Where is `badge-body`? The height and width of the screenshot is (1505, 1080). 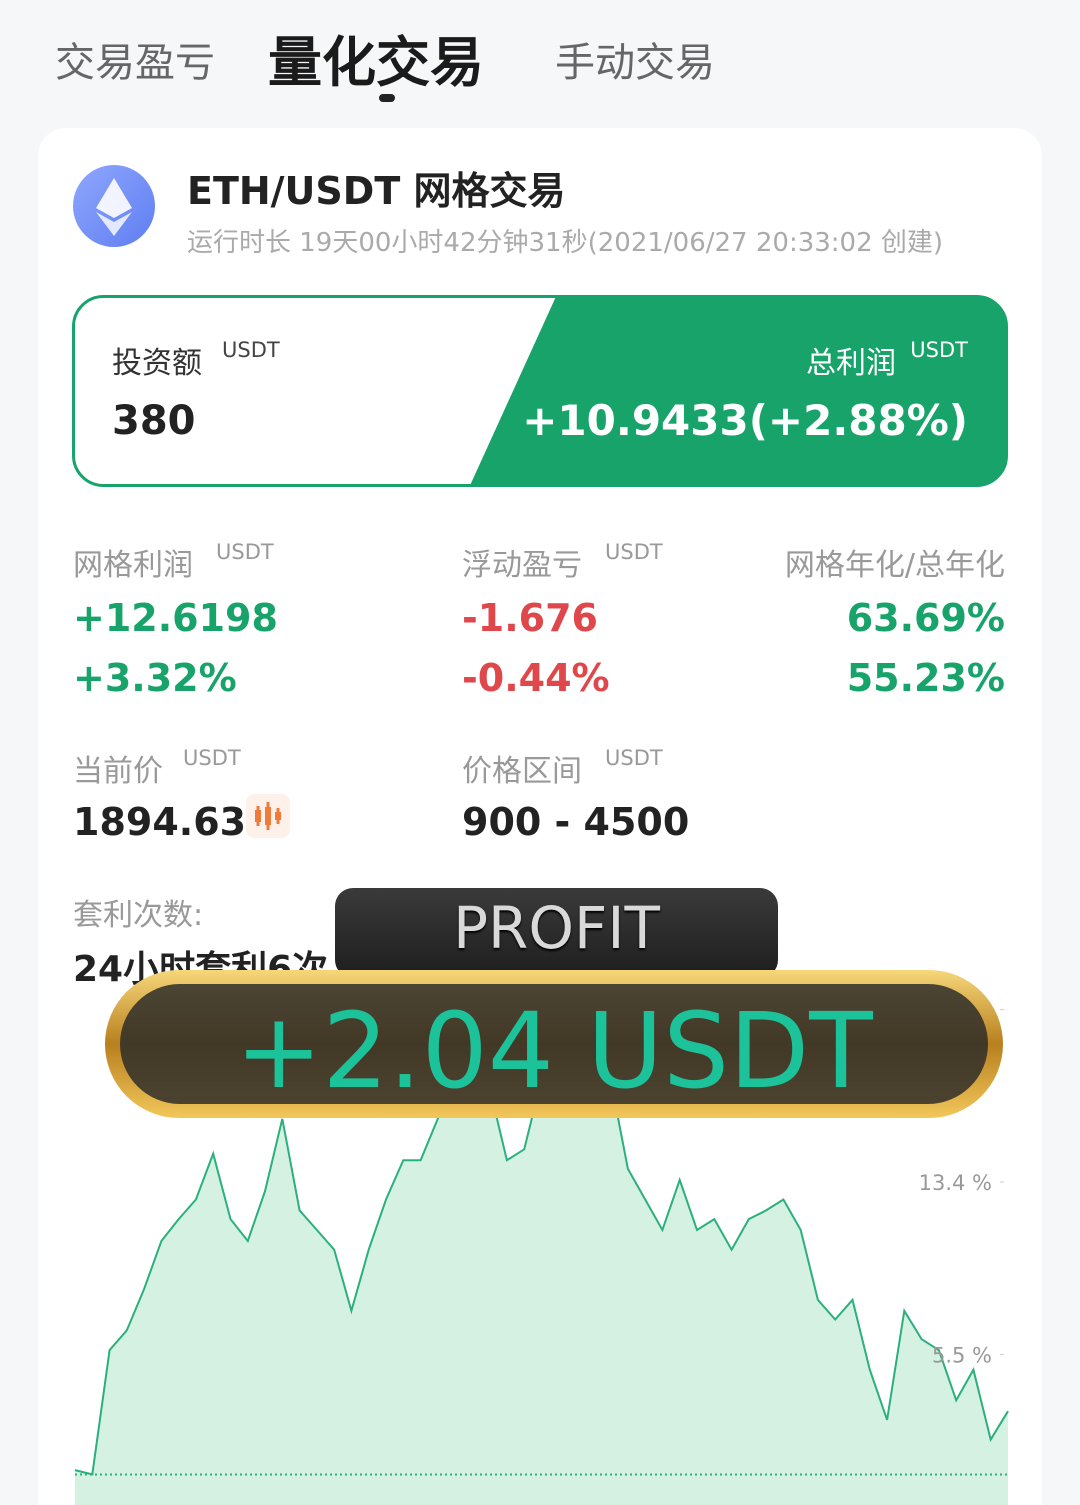
badge-body is located at coordinates (554, 1044).